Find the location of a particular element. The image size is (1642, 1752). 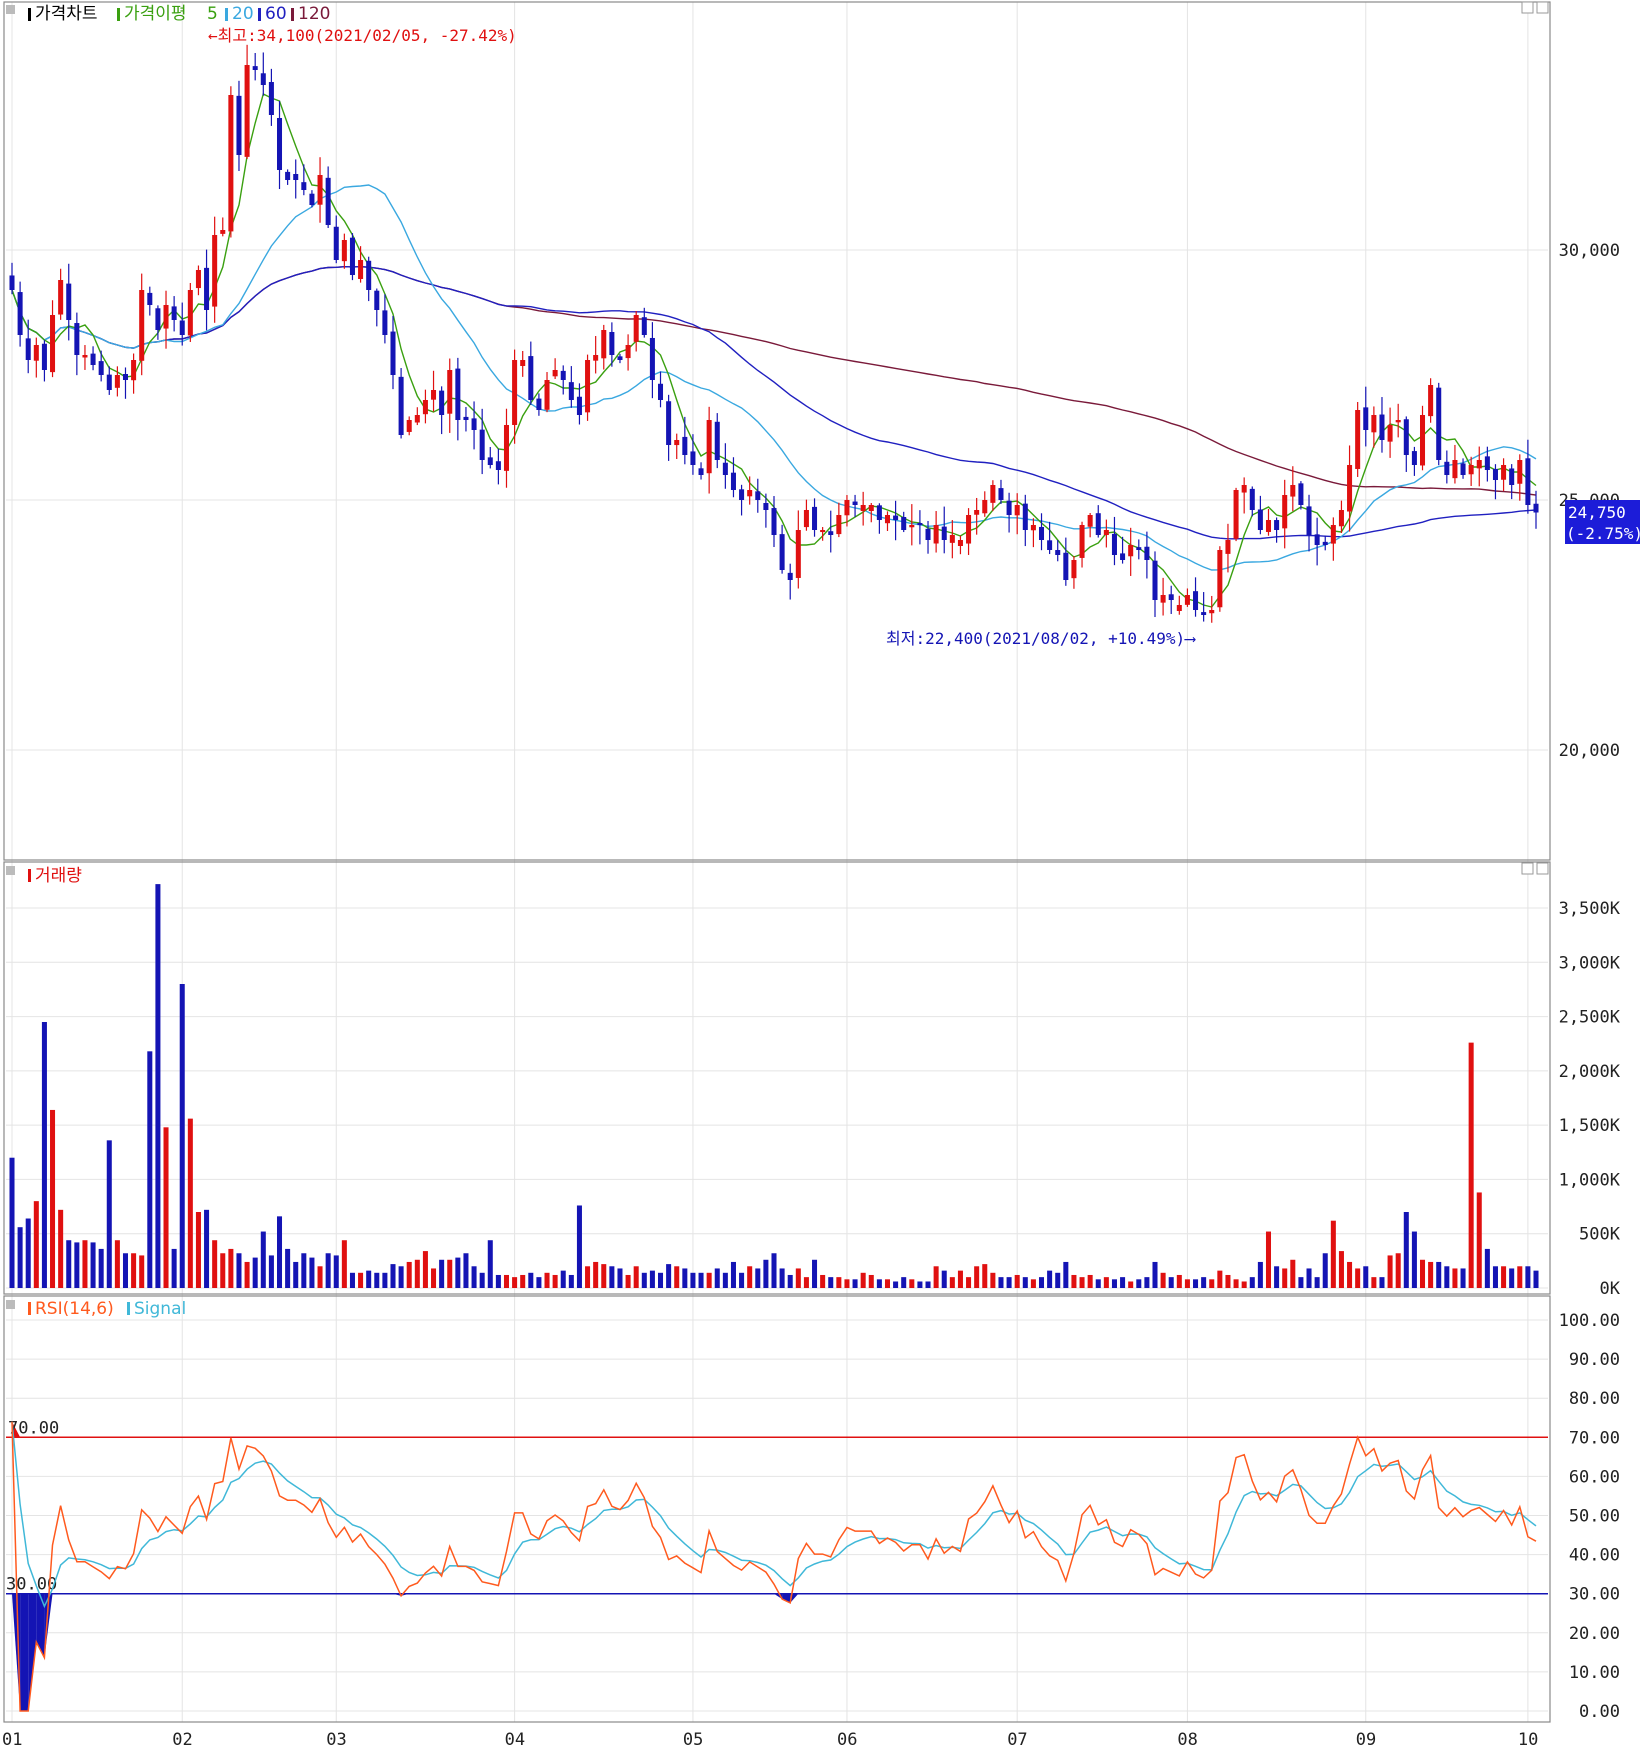

volume-panel-controls is located at coordinates (1535, 868).